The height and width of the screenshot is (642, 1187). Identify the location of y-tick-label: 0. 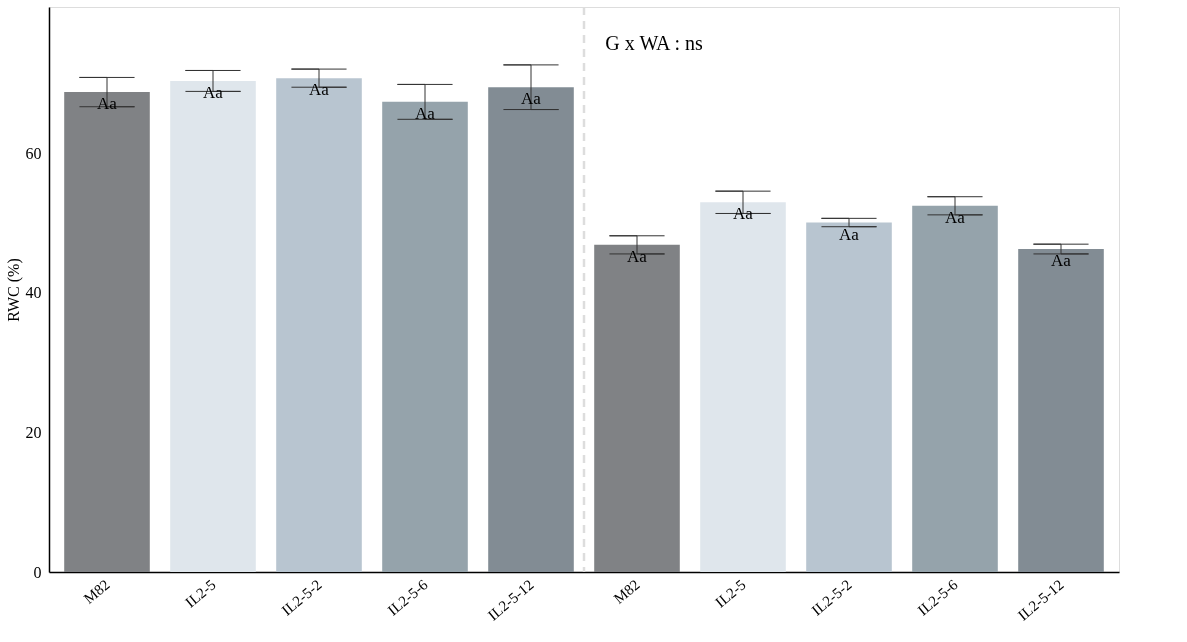
(37, 572).